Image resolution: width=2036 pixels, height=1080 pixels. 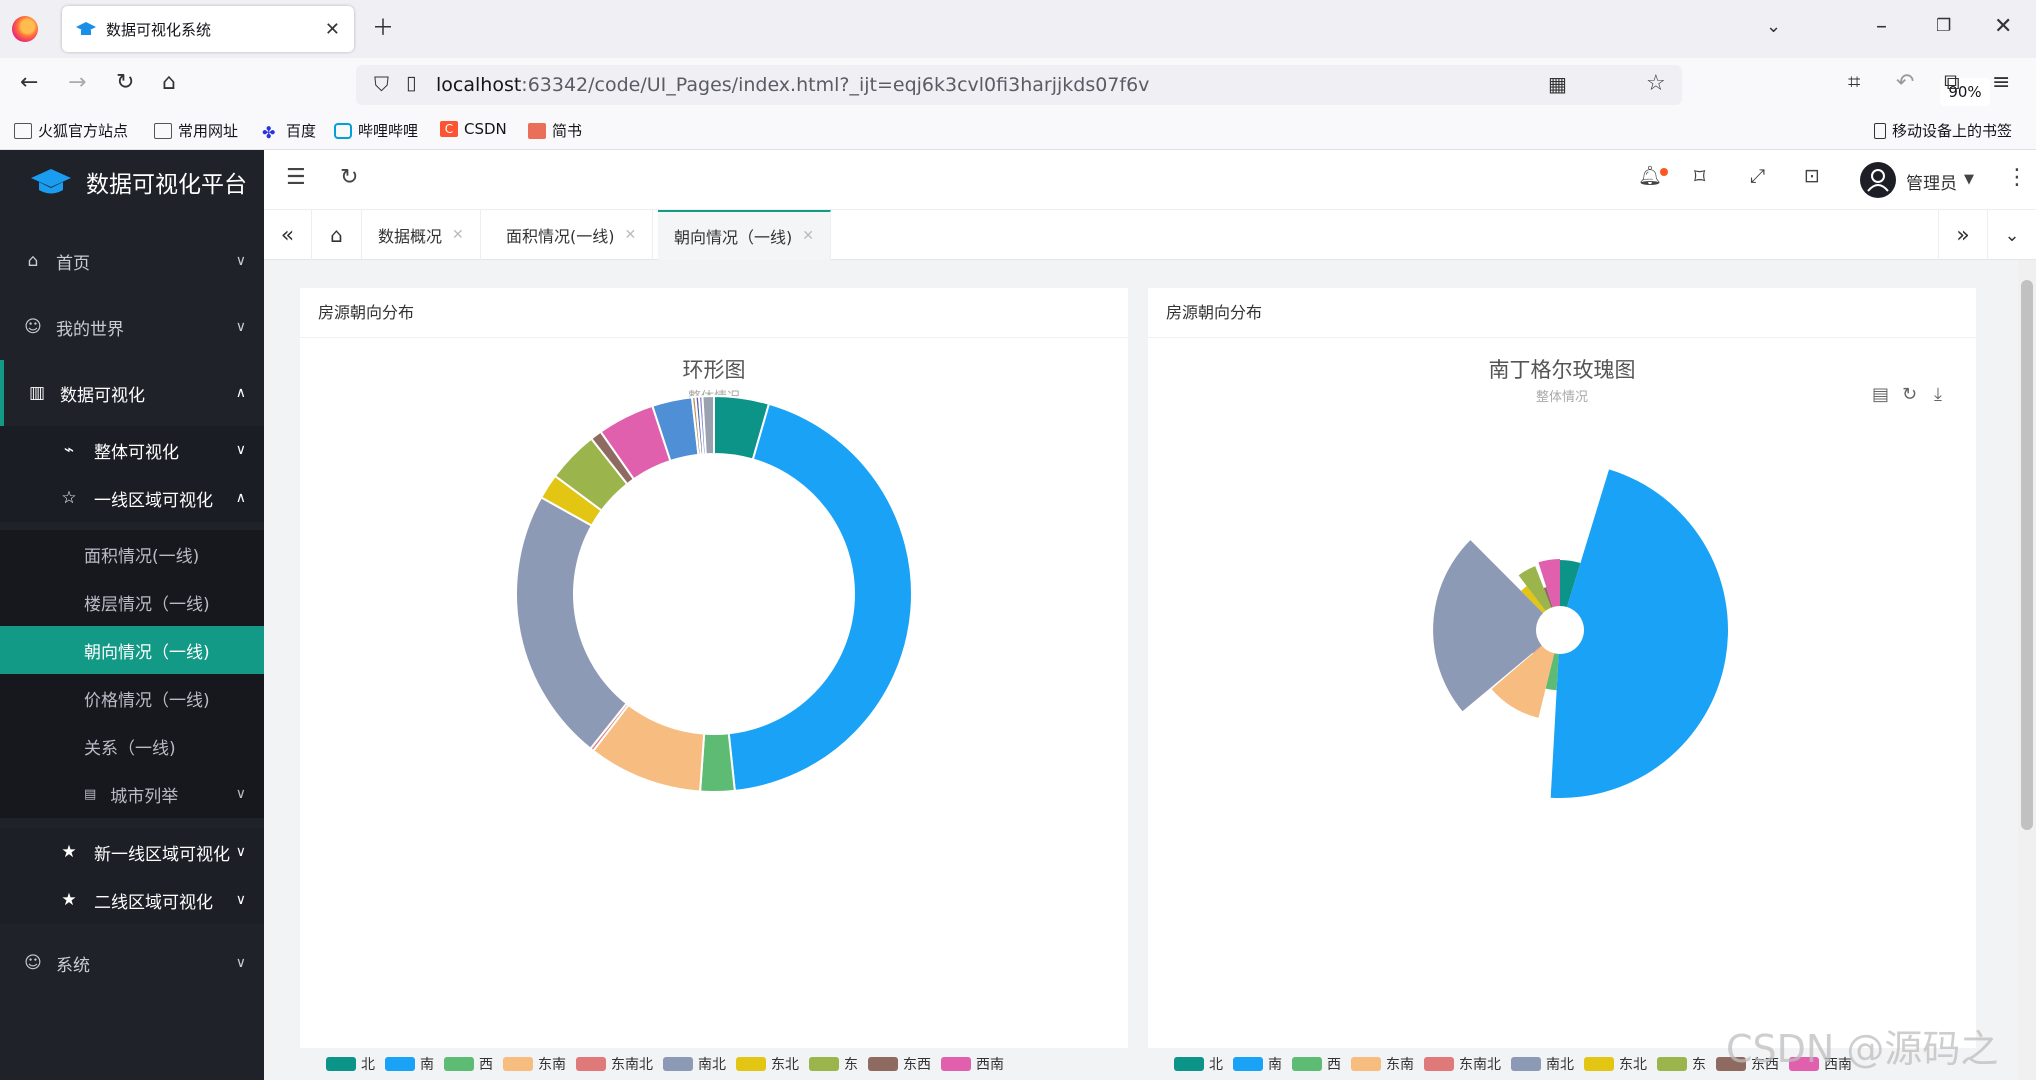 What do you see at coordinates (1774, 26) in the screenshot?
I see `list-tabs-icon: ⌄` at bounding box center [1774, 26].